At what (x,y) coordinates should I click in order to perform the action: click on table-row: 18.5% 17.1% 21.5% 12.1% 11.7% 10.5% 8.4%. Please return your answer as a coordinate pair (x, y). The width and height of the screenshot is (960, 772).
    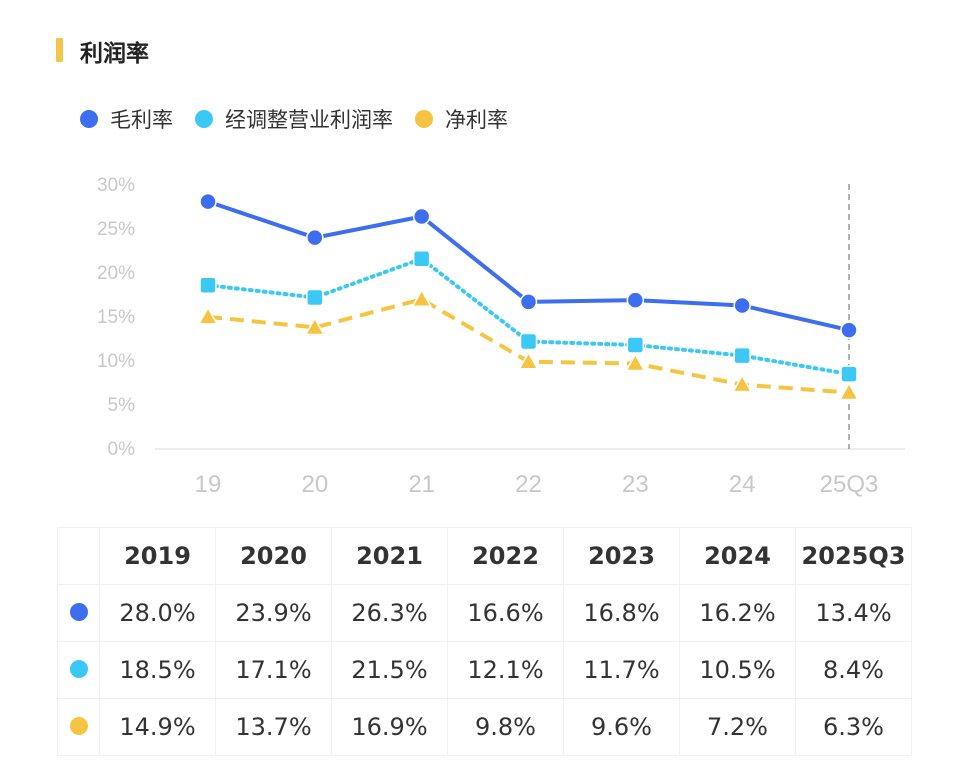
    Looking at the image, I should click on (484, 670).